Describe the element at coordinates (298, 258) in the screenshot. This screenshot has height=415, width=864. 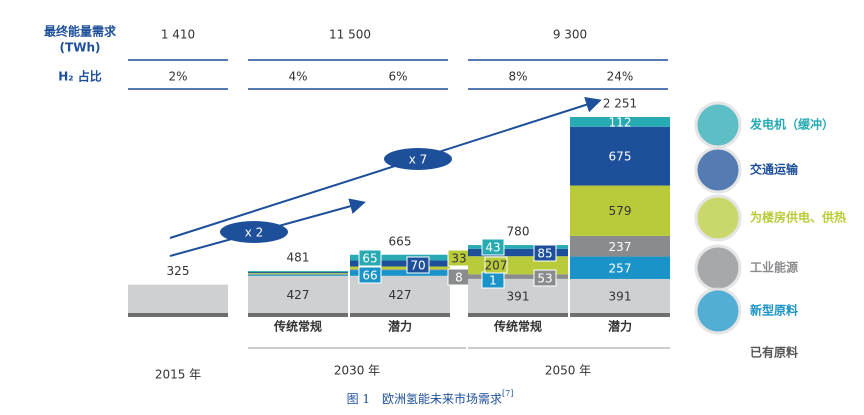
I see `total-label: 481` at that location.